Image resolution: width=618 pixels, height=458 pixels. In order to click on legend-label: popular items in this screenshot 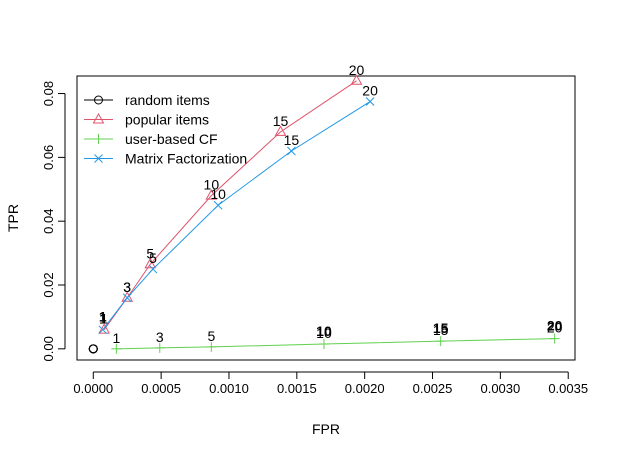, I will do `click(167, 120)`.